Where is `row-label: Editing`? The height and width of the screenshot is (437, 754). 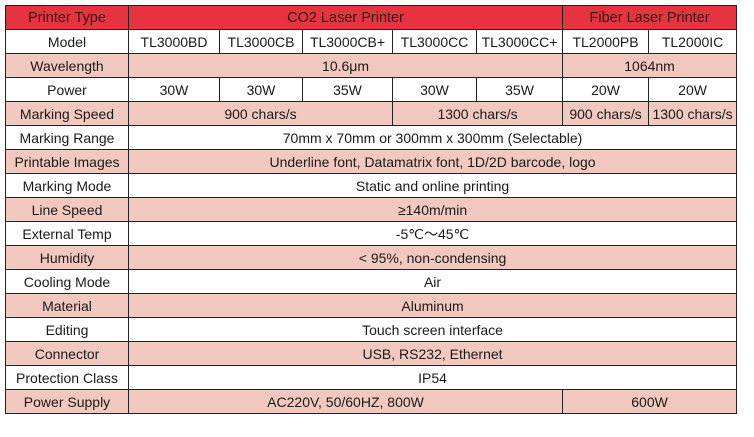
row-label: Editing is located at coordinates (67, 329).